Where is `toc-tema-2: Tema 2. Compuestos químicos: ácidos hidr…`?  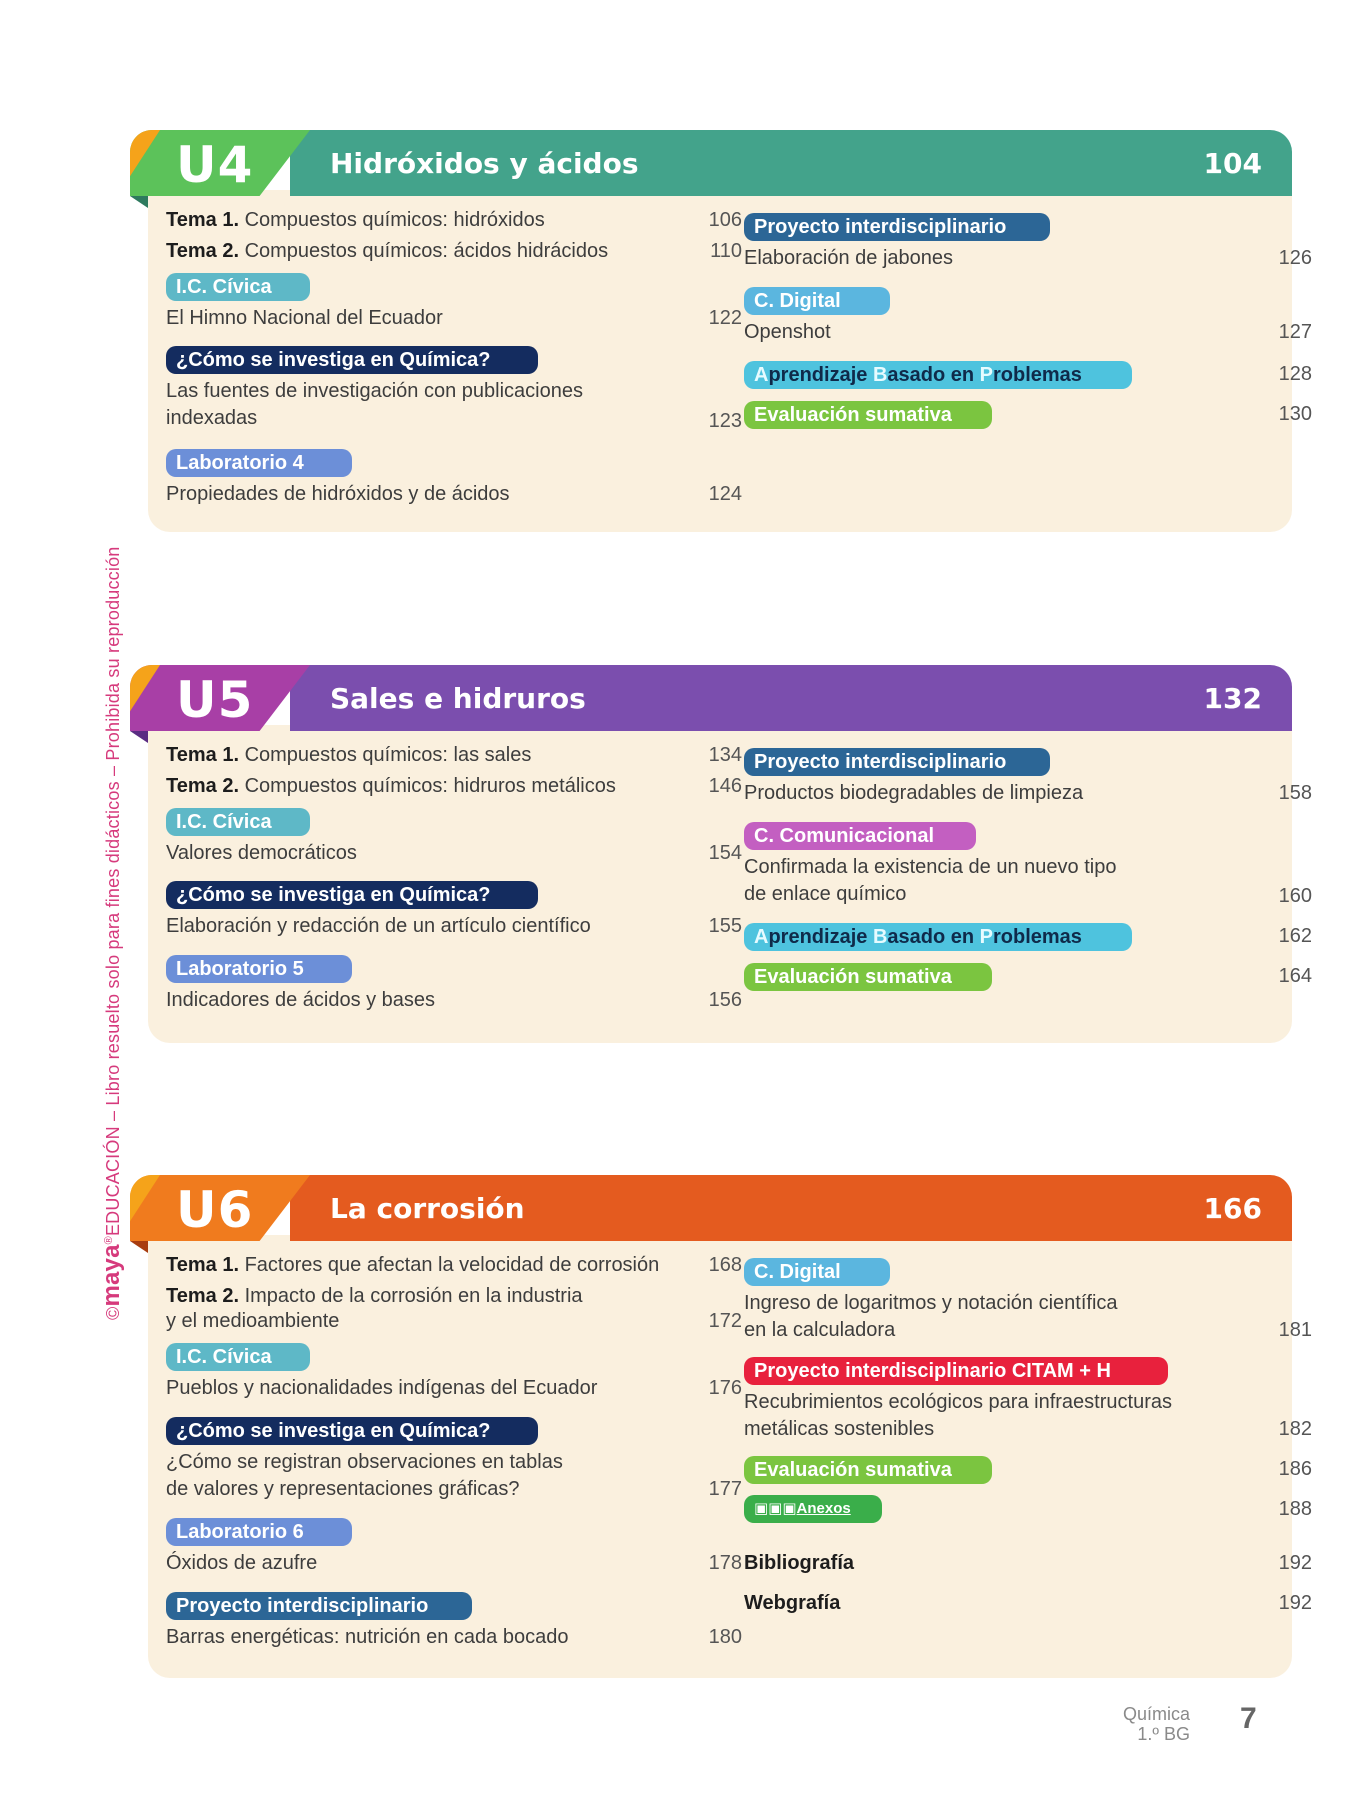
toc-tema-2: Tema 2. Compuestos químicos: ácidos hidr… is located at coordinates (387, 251).